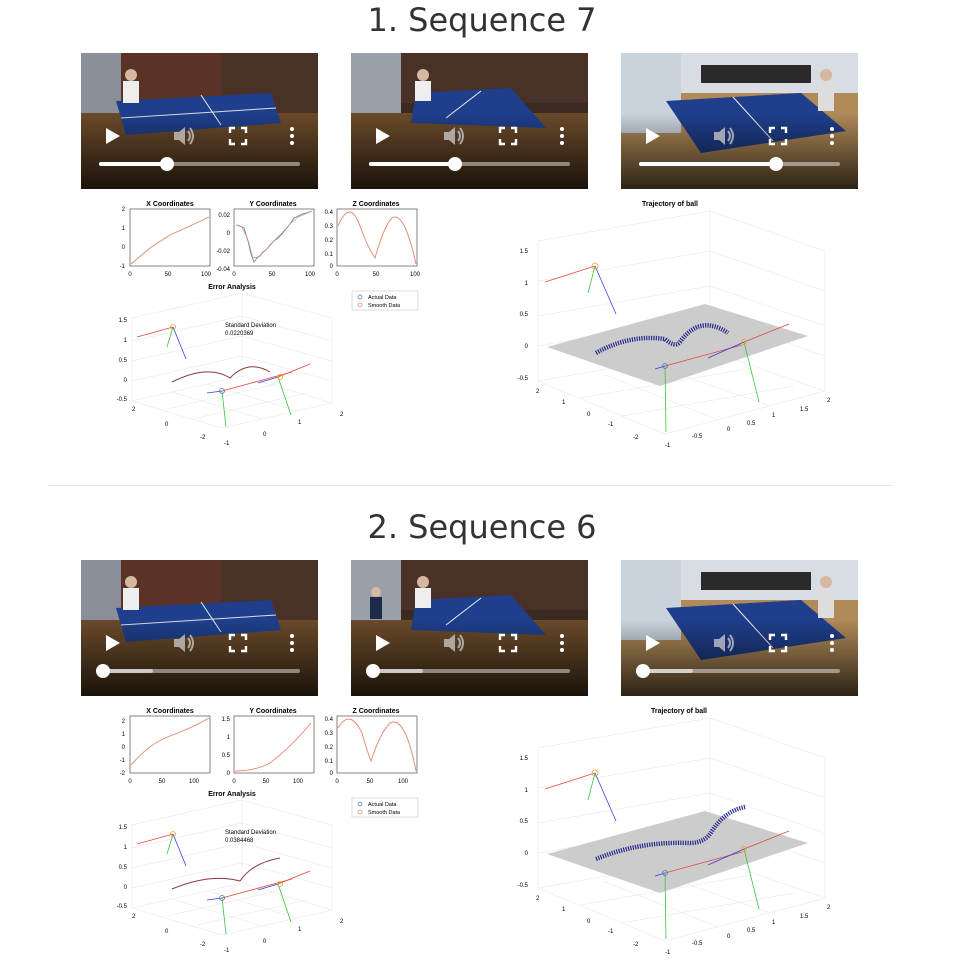 The image size is (964, 977). Describe the element at coordinates (239, 841) in the screenshot. I see `std-dev-value: 0.0384468` at that location.